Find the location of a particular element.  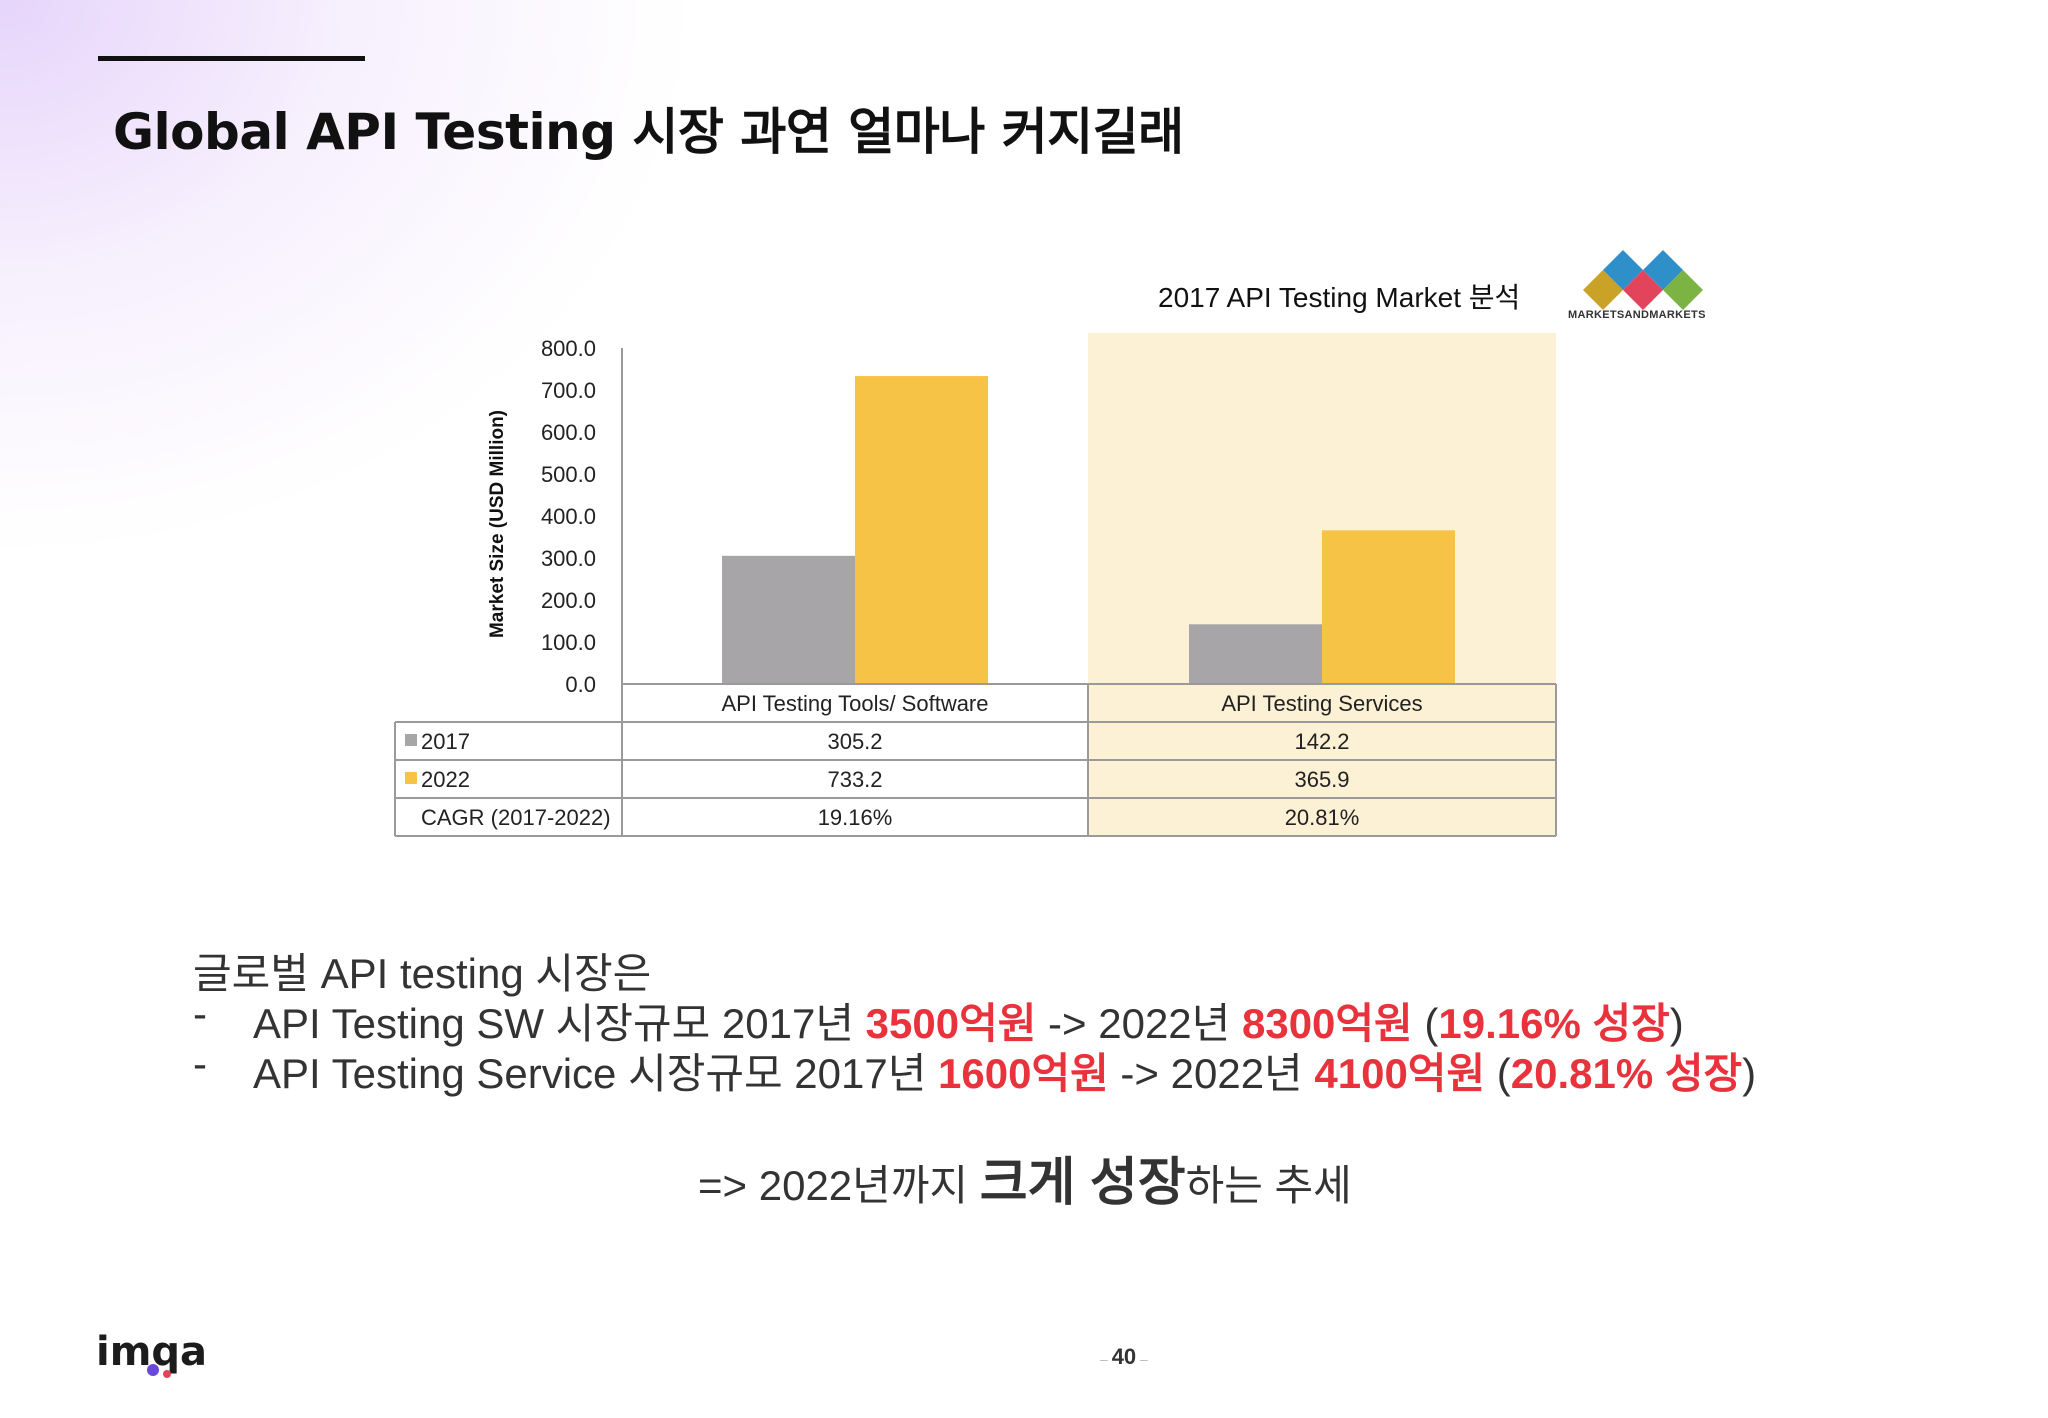

y-tick-label: 700.0 is located at coordinates (568, 390).